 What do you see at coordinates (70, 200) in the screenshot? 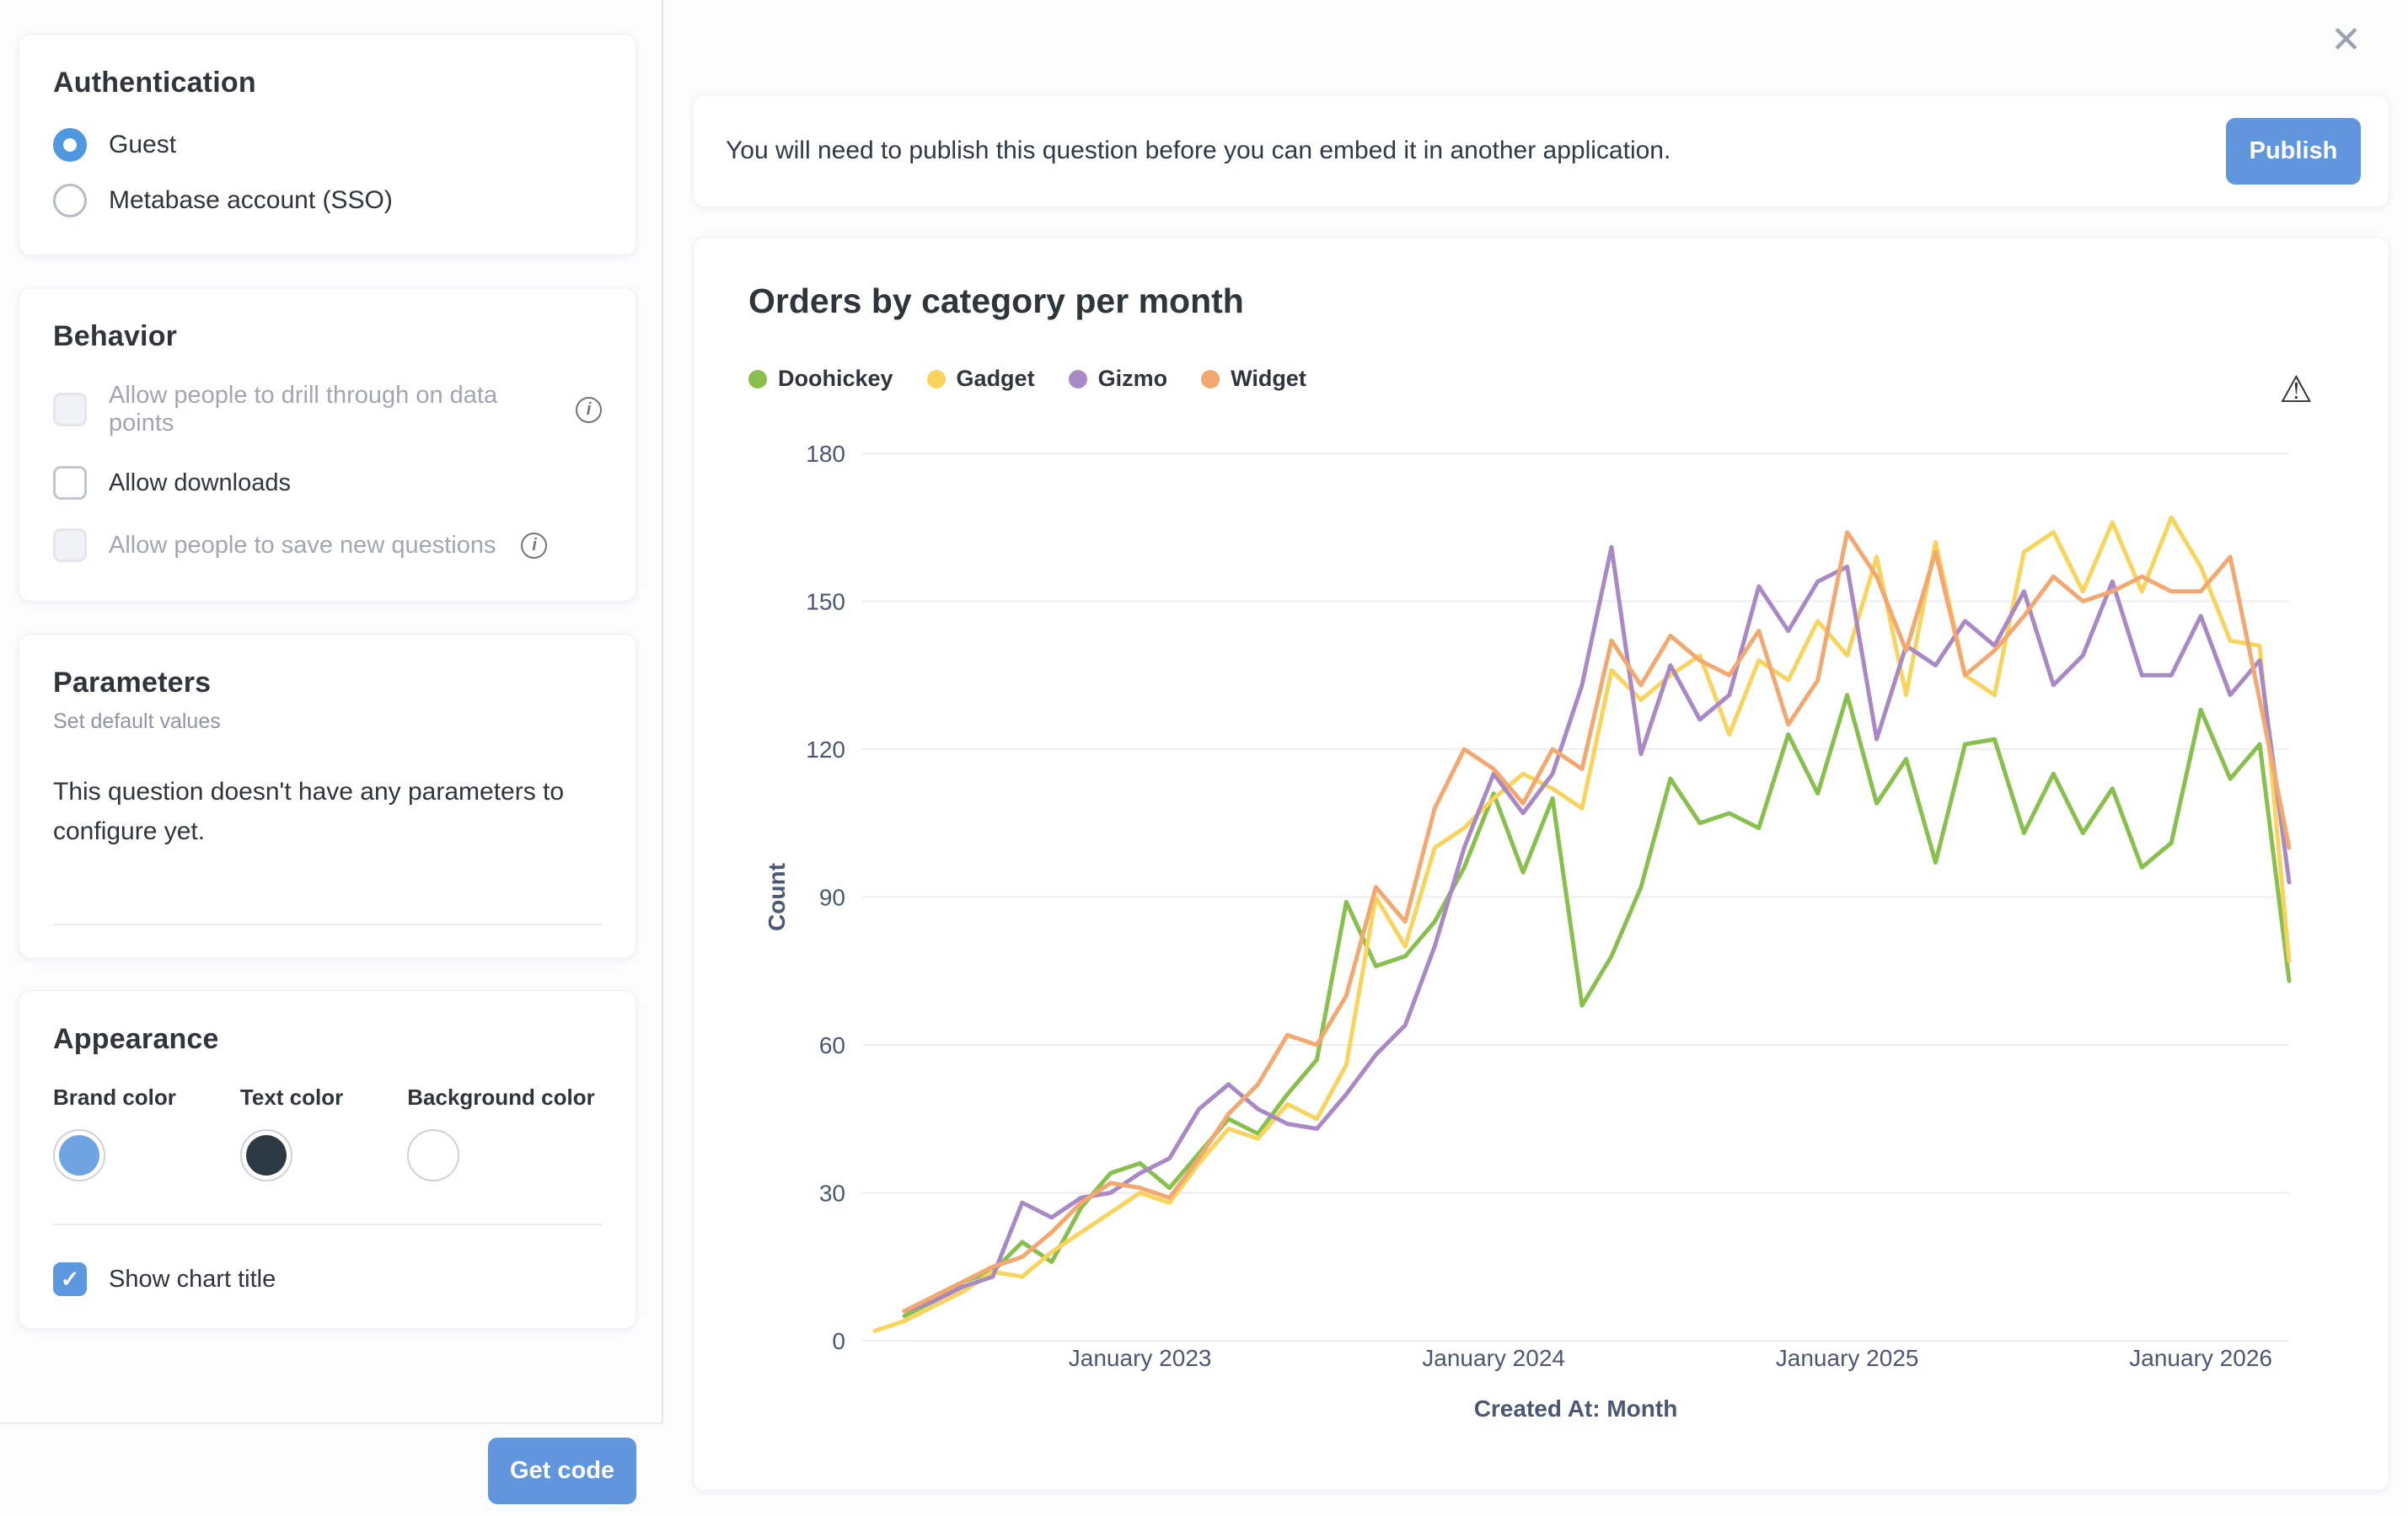
I see `radio-icon` at bounding box center [70, 200].